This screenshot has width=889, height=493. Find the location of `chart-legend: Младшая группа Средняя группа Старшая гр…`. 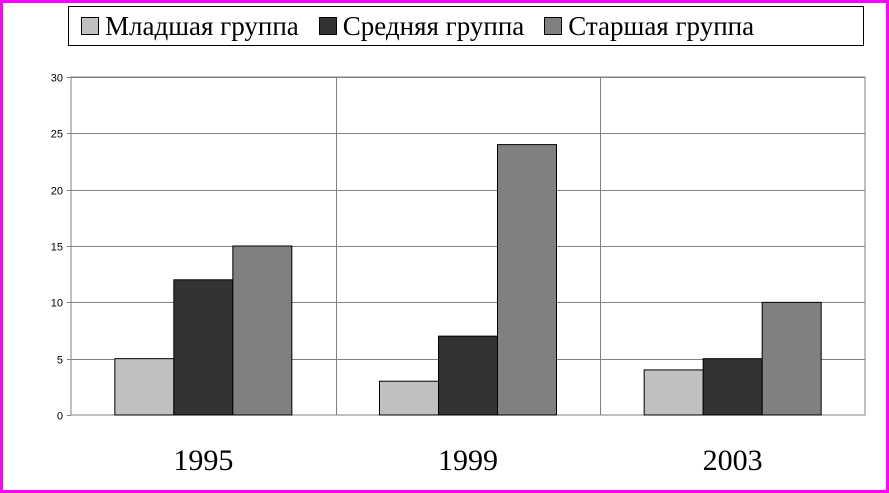

chart-legend: Младшая группа Средняя группа Старшая гр… is located at coordinates (466, 26).